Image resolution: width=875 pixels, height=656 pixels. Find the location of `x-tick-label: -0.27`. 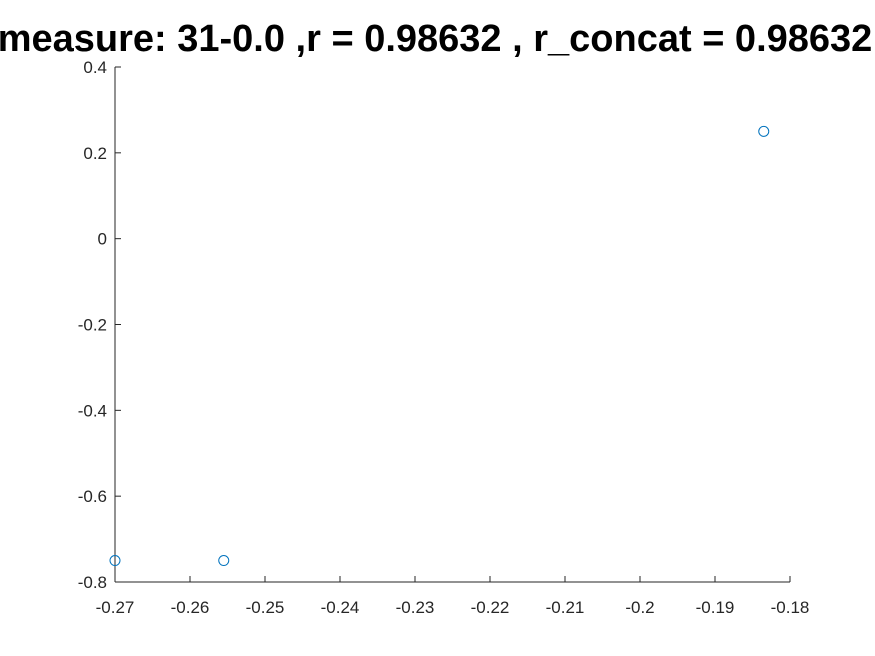

x-tick-label: -0.27 is located at coordinates (115, 607).